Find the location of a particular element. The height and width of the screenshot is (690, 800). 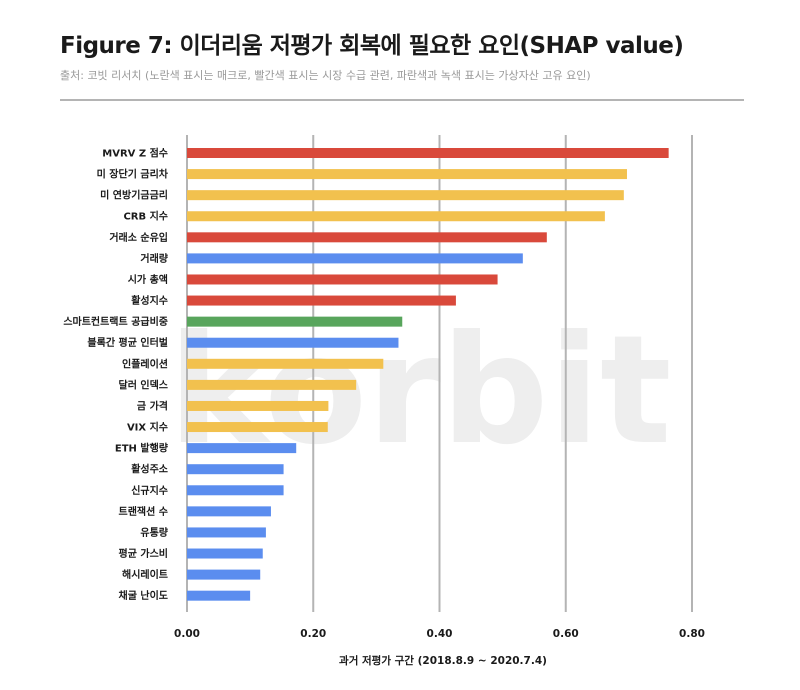

category-label: CRB 지수 is located at coordinates (145, 216).